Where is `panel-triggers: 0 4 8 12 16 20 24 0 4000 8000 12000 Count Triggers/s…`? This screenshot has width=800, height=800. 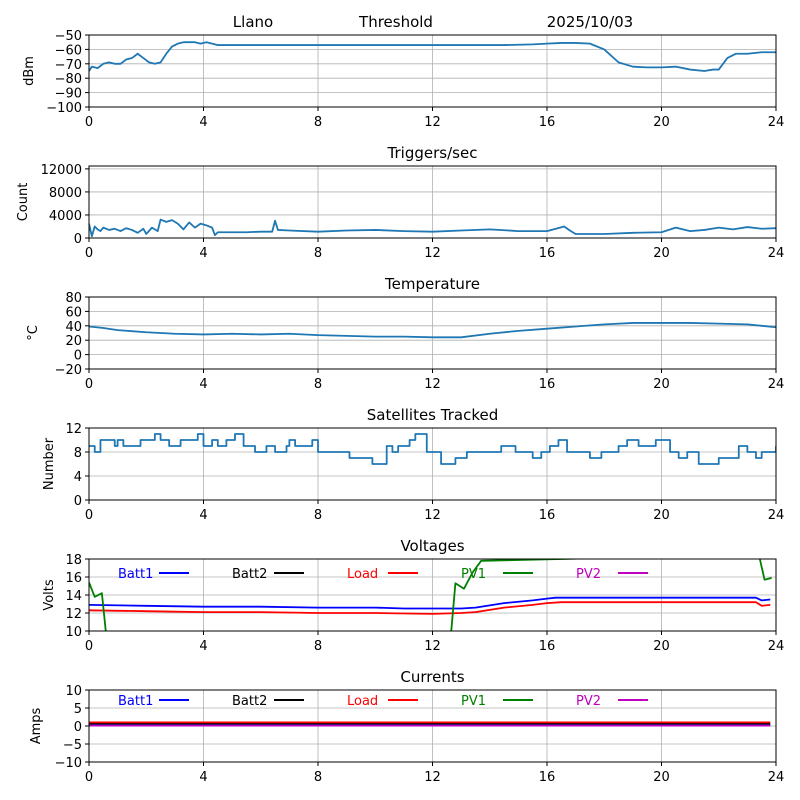 panel-triggers: 0 4 8 12 16 20 24 0 4000 8000 12000 Count Triggers/s… is located at coordinates (400, 202).